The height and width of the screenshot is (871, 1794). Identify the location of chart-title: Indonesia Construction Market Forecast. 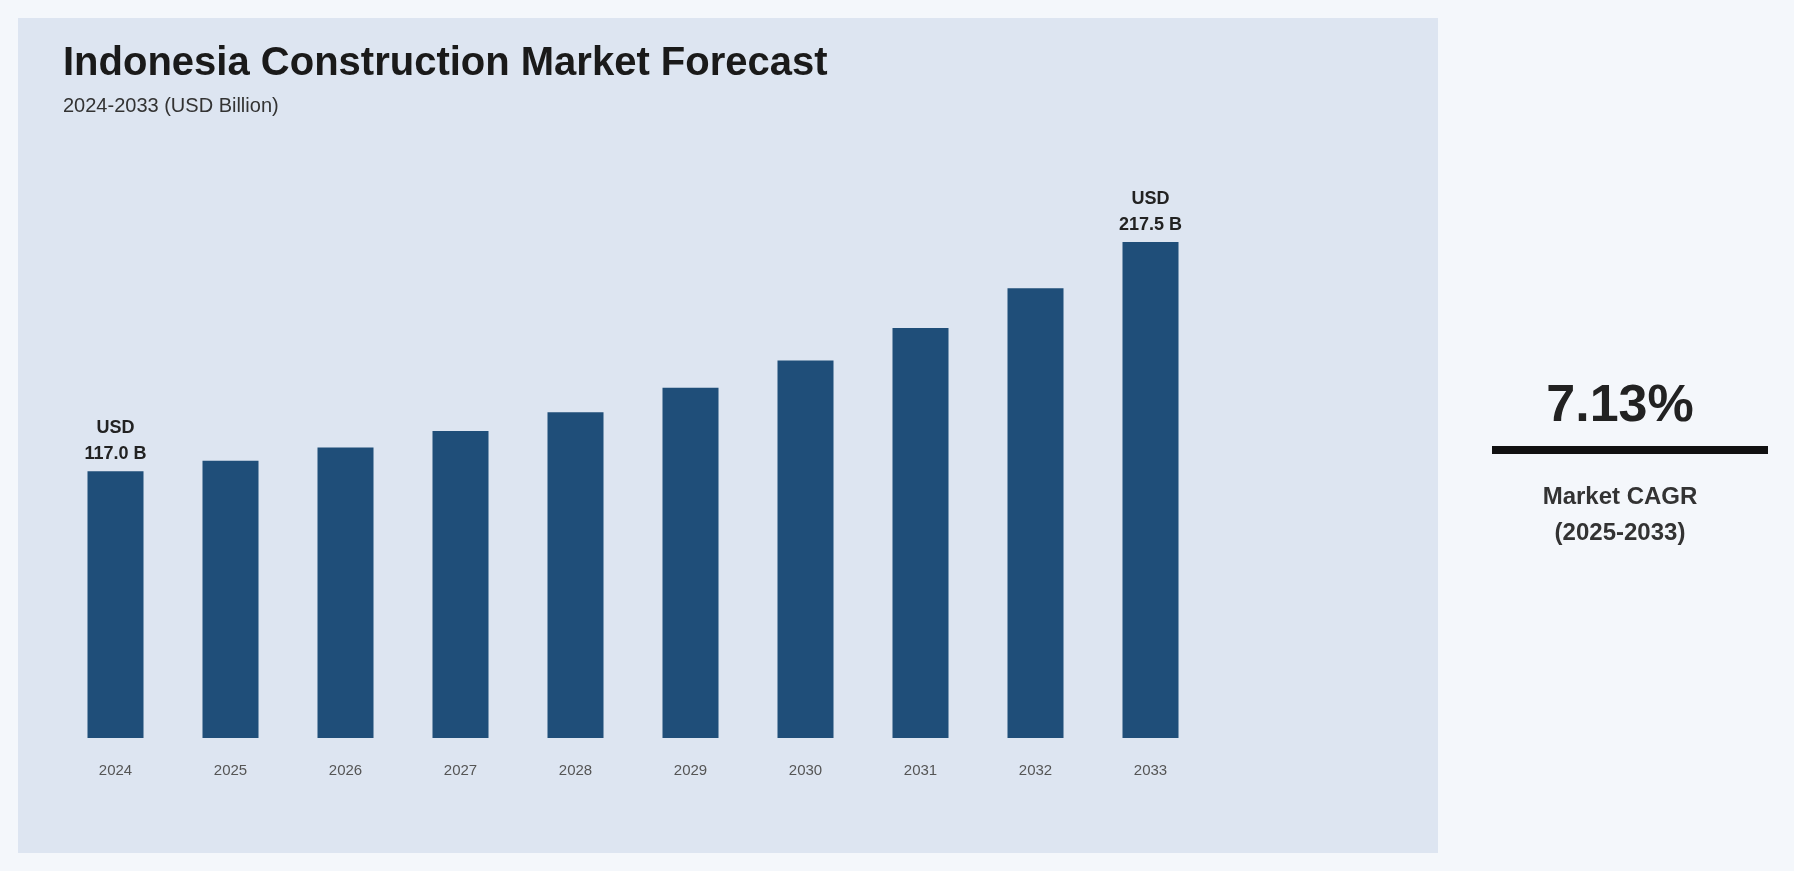
(445, 61).